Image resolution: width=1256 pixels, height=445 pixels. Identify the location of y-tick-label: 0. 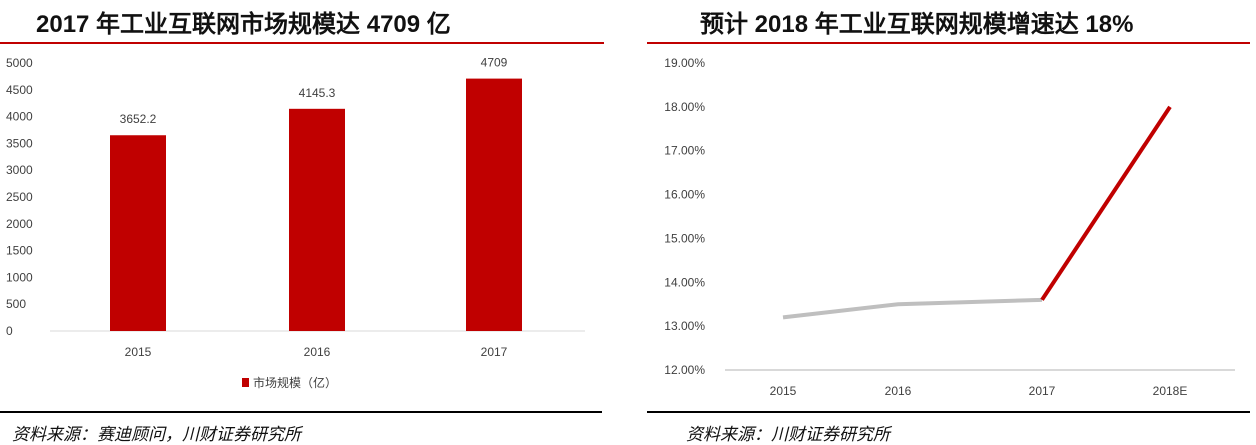
(9, 331).